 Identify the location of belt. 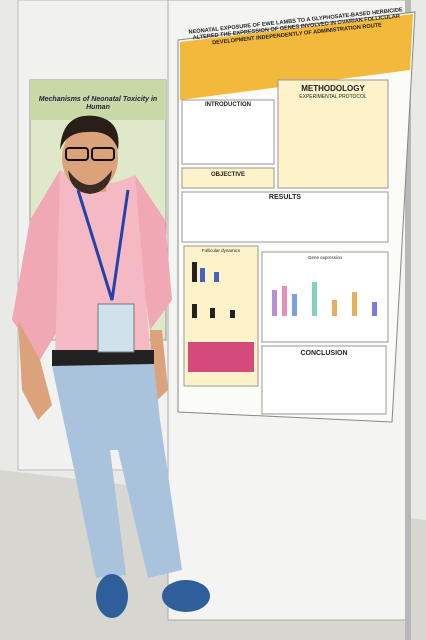
(103, 358).